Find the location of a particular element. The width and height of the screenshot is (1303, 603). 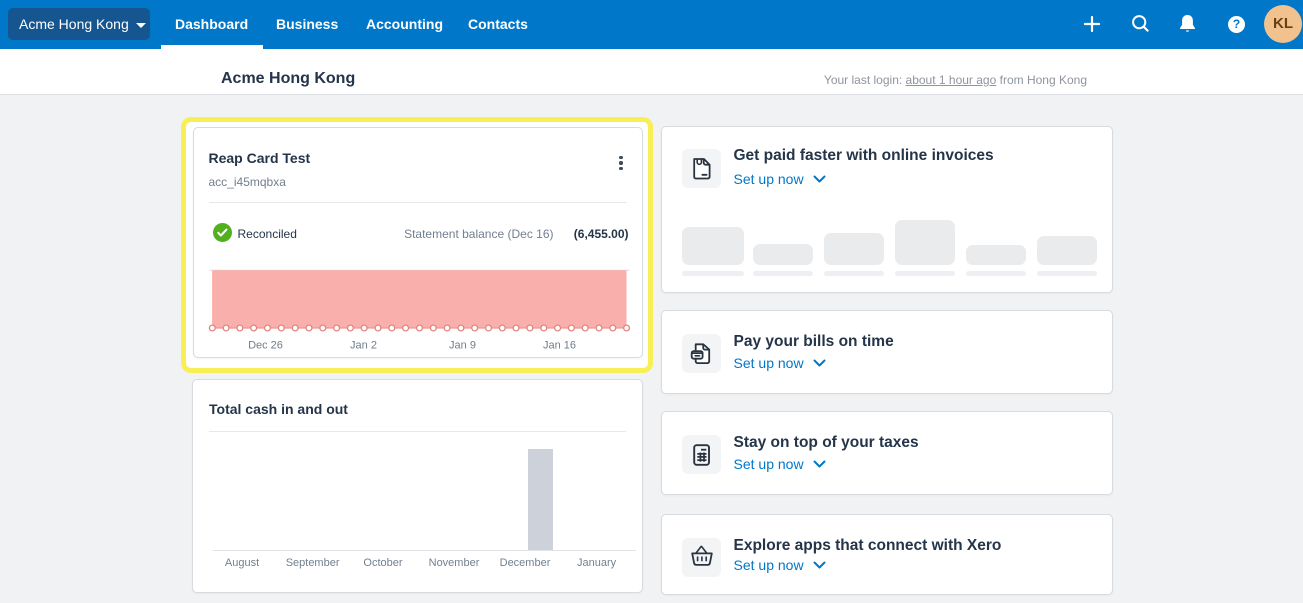

svg-text: Jan 16 is located at coordinates (558, 345).